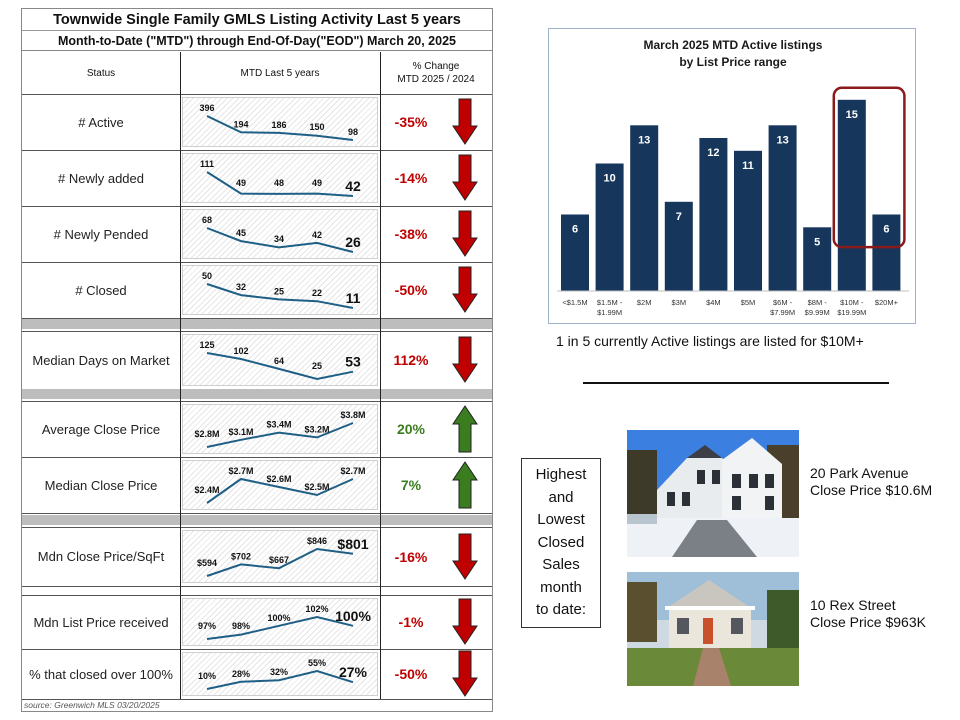 This screenshot has height=720, width=960. Describe the element at coordinates (713, 302) in the screenshot. I see `category-tick-label: $4M` at that location.